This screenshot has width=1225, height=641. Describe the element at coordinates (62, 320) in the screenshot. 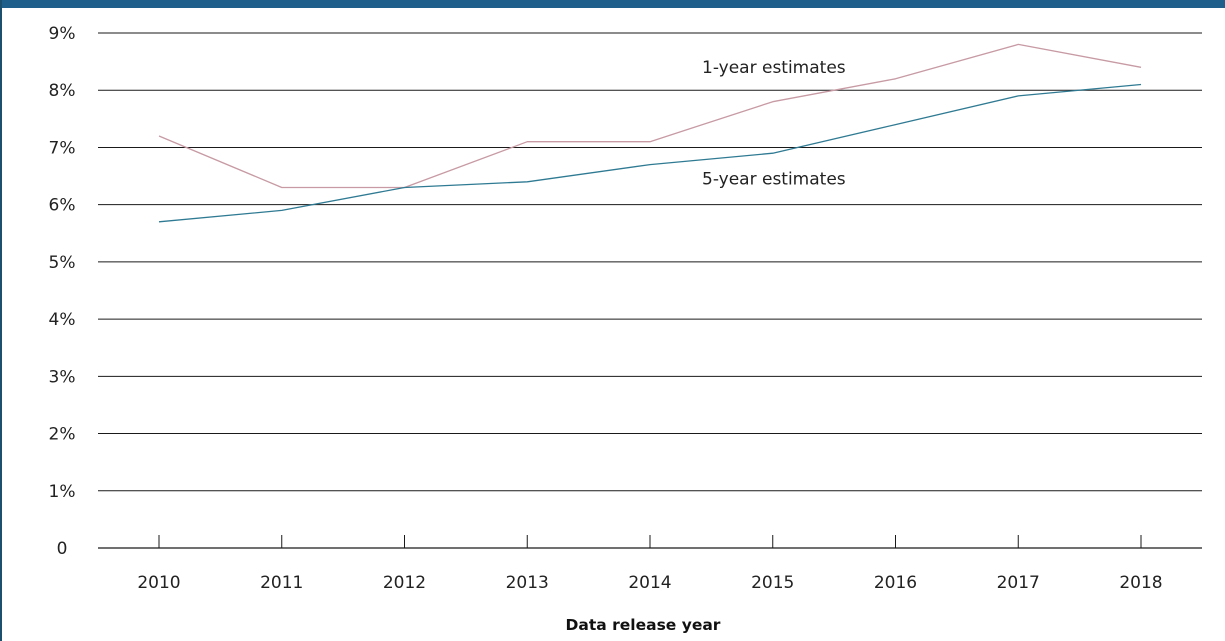

I see `y-tick-label: 4%` at that location.